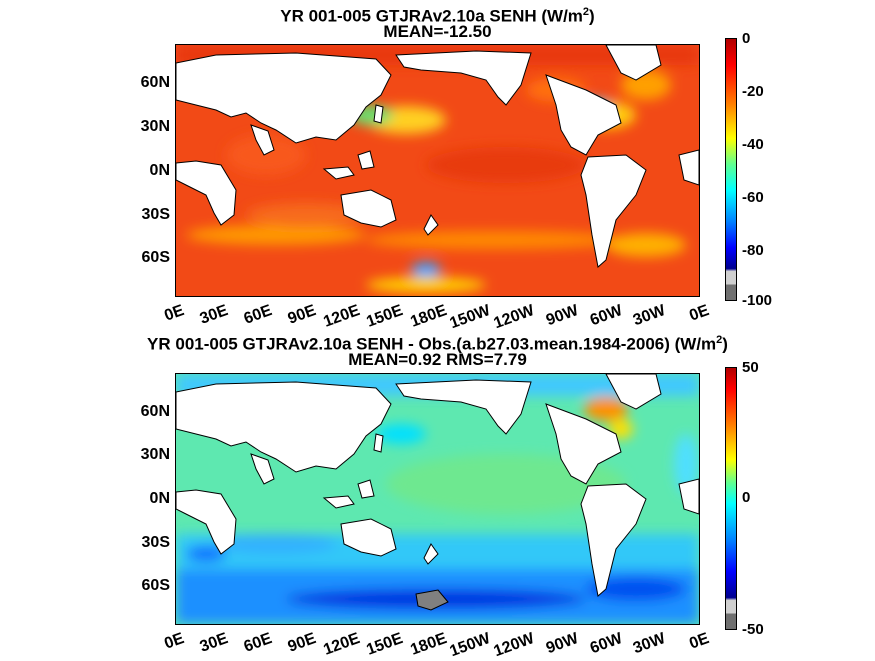  I want to click on panel2-cbtick: -50, so click(753, 629).